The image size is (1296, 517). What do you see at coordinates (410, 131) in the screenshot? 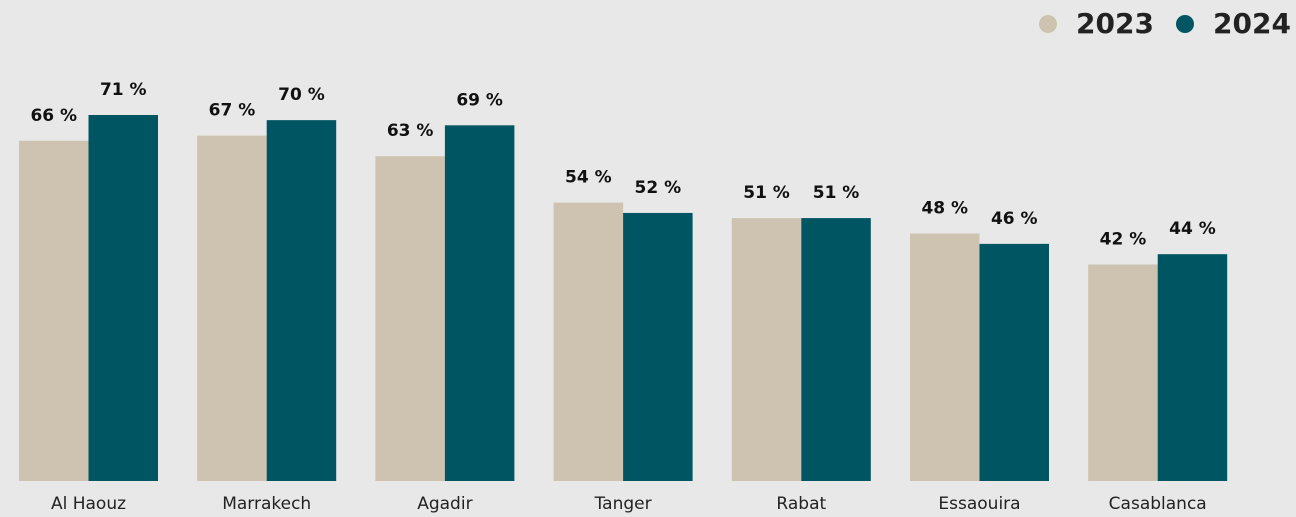
I see `value-label: 63 %` at bounding box center [410, 131].